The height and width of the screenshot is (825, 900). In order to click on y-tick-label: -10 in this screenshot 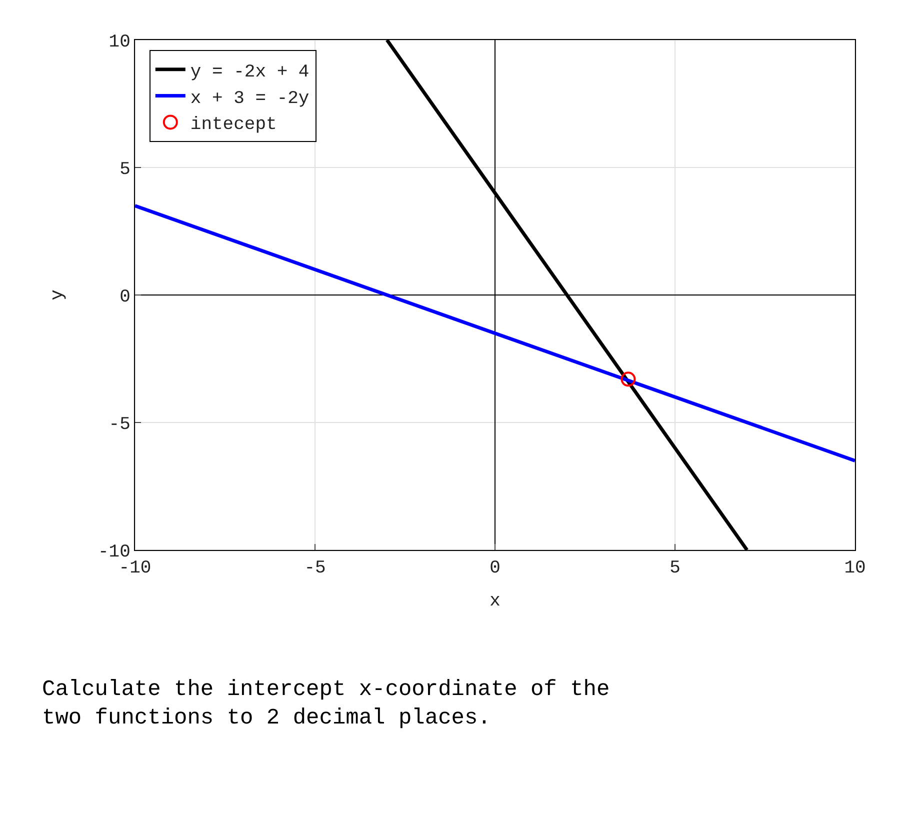, I will do `click(114, 552)`.